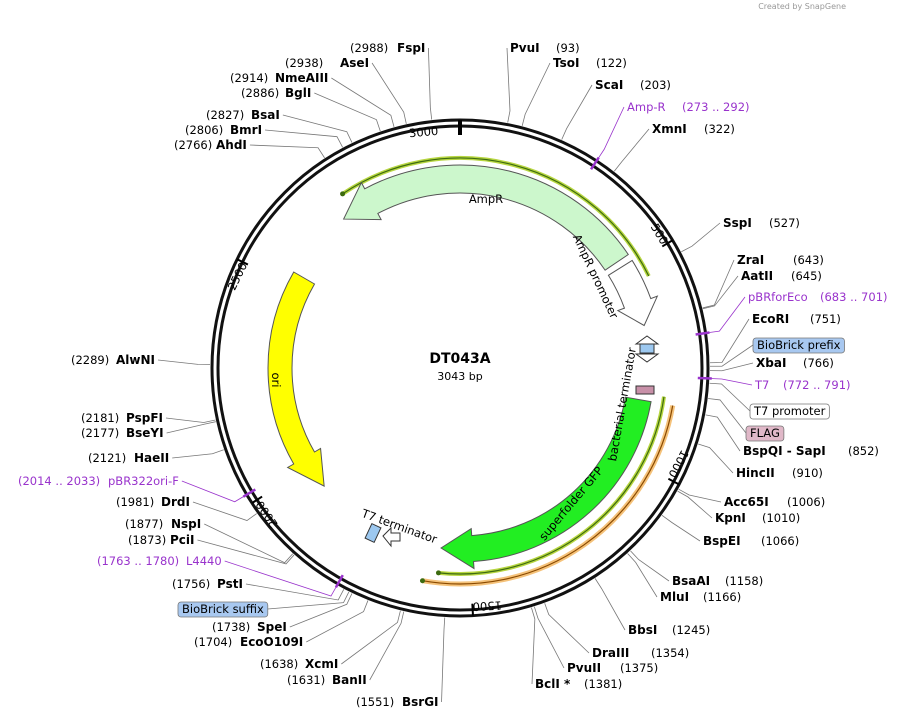 The image size is (906, 723). What do you see at coordinates (789, 411) in the screenshot?
I see `annotation-label: T7 promoter` at bounding box center [789, 411].